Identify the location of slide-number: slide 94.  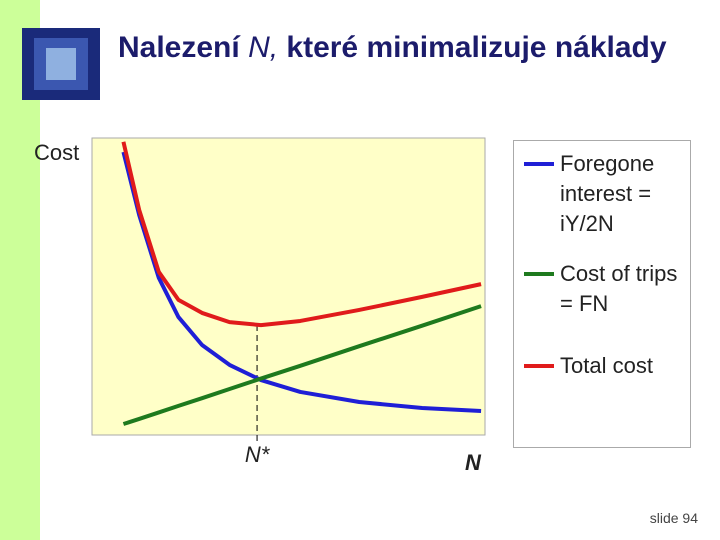
(673, 518).